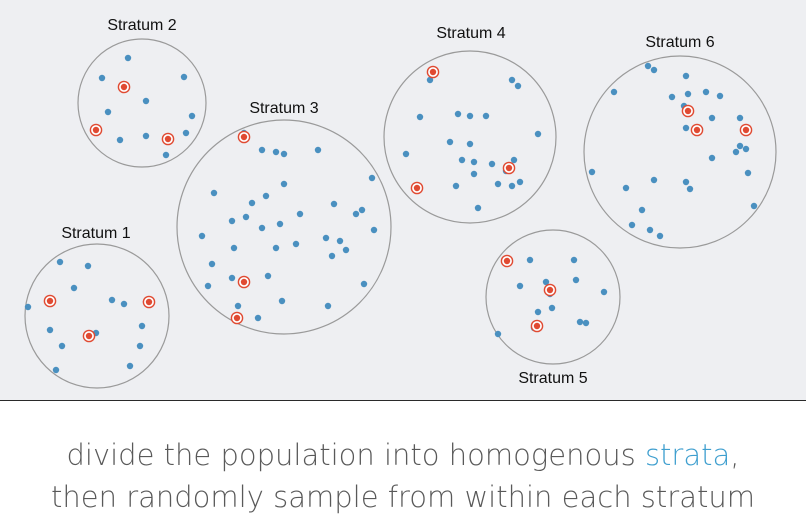  Describe the element at coordinates (553, 297) in the screenshot. I see `stratum-5-circle` at that location.